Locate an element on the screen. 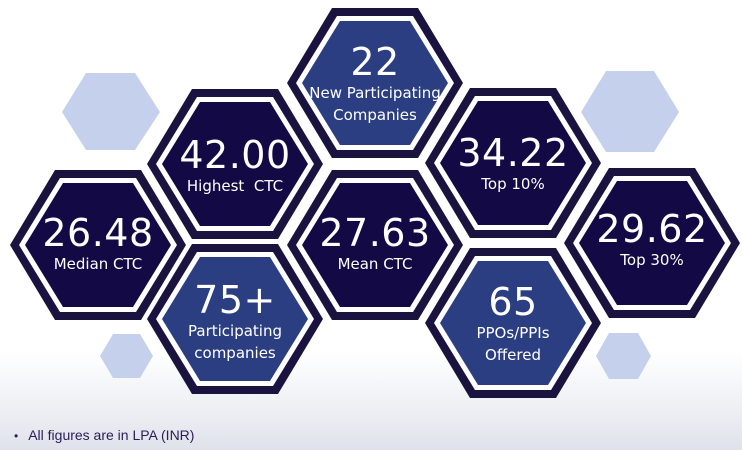 The image size is (742, 450). footnote: • All figures are in LPA (INR) is located at coordinates (104, 435).